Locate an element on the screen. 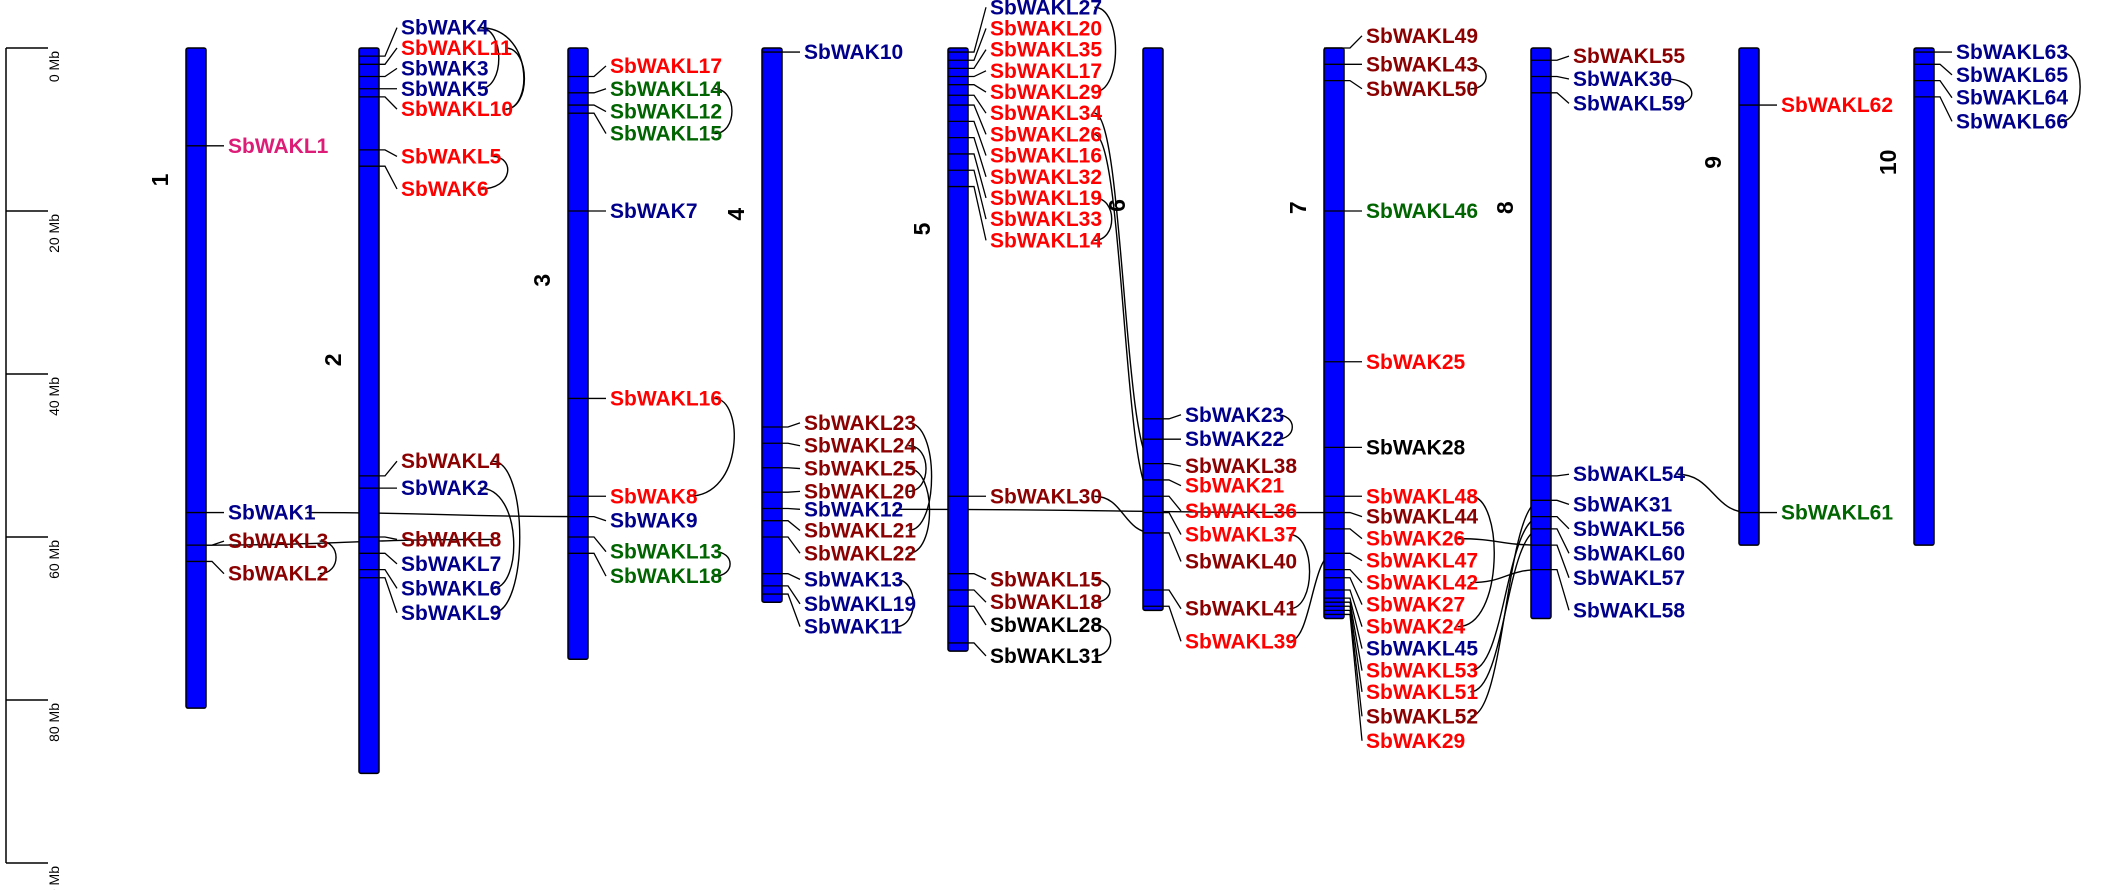  axis-tick-label: 0 Mb is located at coordinates (54, 66).